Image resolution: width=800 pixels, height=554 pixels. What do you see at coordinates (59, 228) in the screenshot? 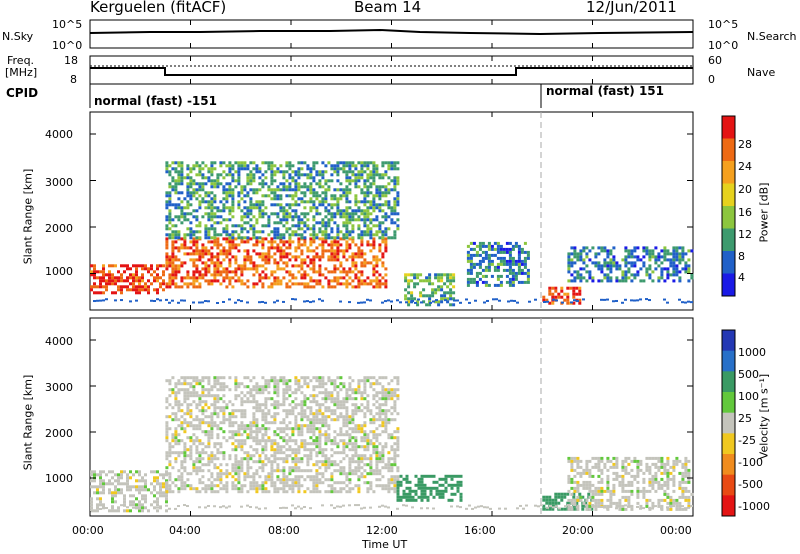
I see `power-ytick-2000: 2000` at bounding box center [59, 228].